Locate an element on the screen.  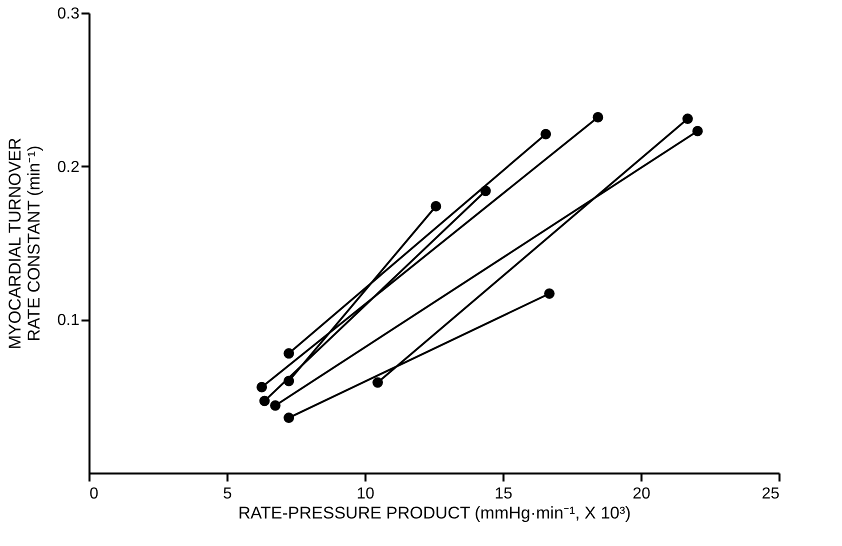
x-tick-label: 10 is located at coordinates (365, 494).